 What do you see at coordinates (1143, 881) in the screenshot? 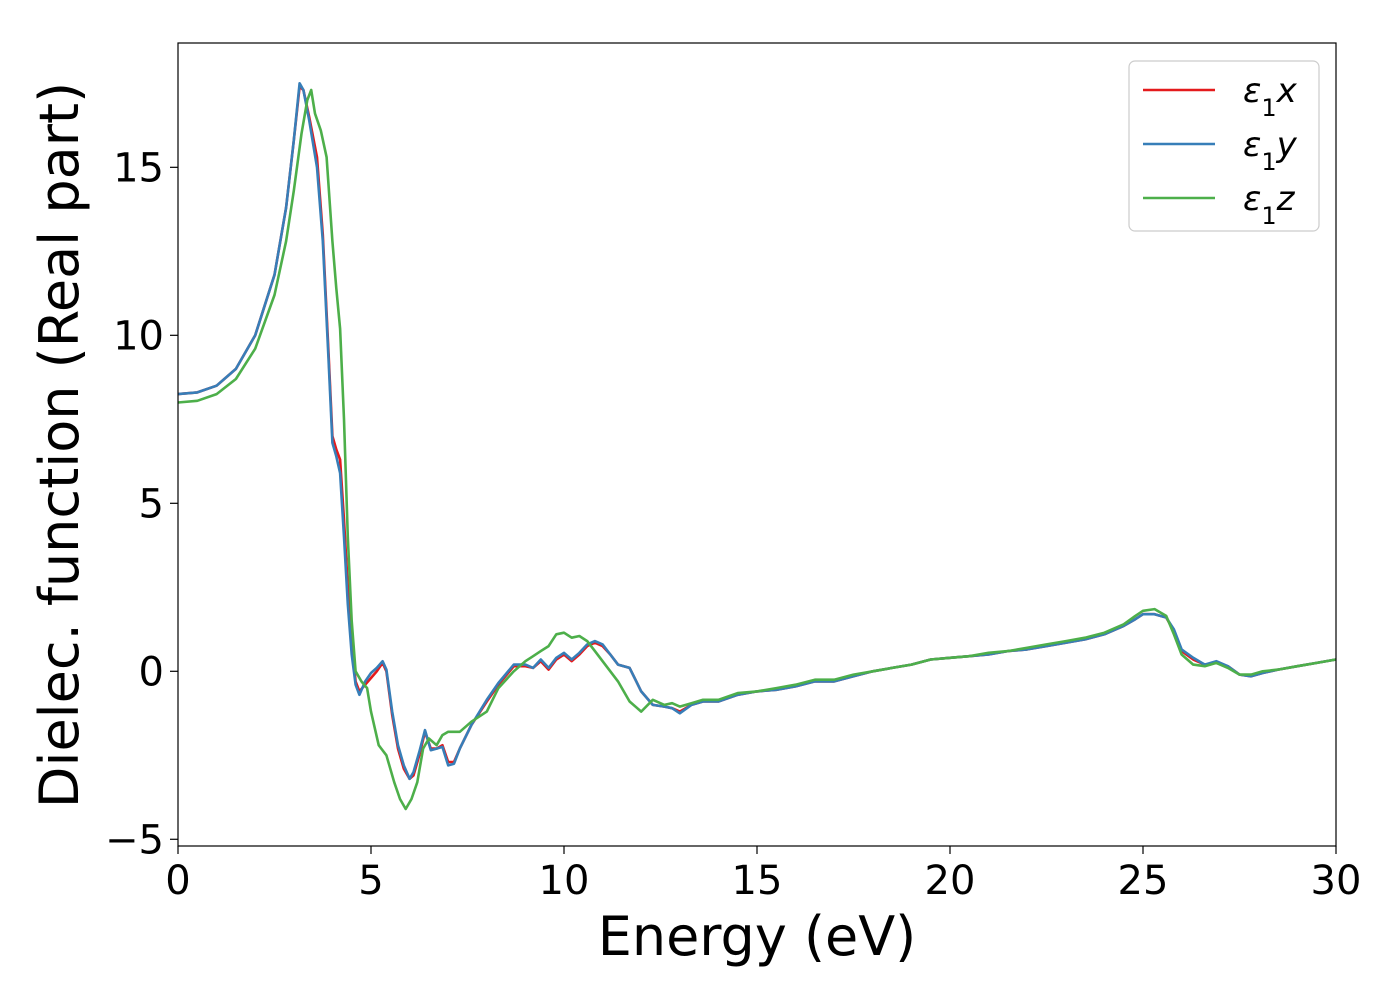
I see `x-tick-label: 25` at bounding box center [1143, 881].